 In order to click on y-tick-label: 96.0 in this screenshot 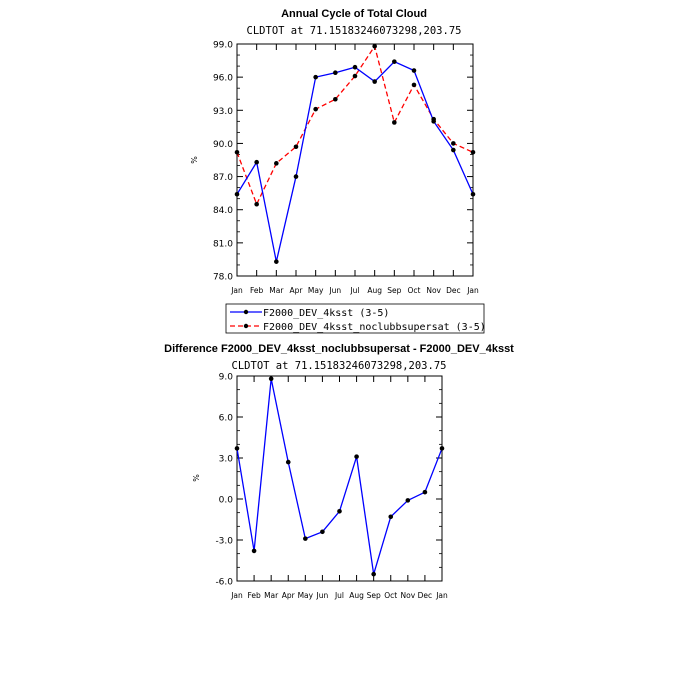, I will do `click(223, 79)`.